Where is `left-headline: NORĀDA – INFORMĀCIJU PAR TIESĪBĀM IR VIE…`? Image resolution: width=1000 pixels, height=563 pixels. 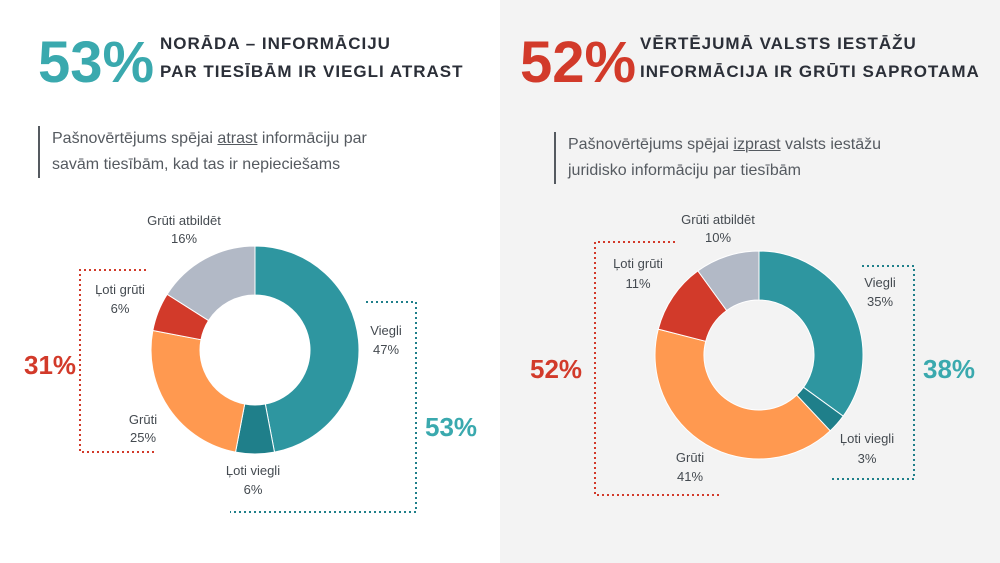 left-headline: NORĀDA – INFORMĀCIJU PAR TIESĪBĀM IR VIE… is located at coordinates (312, 58).